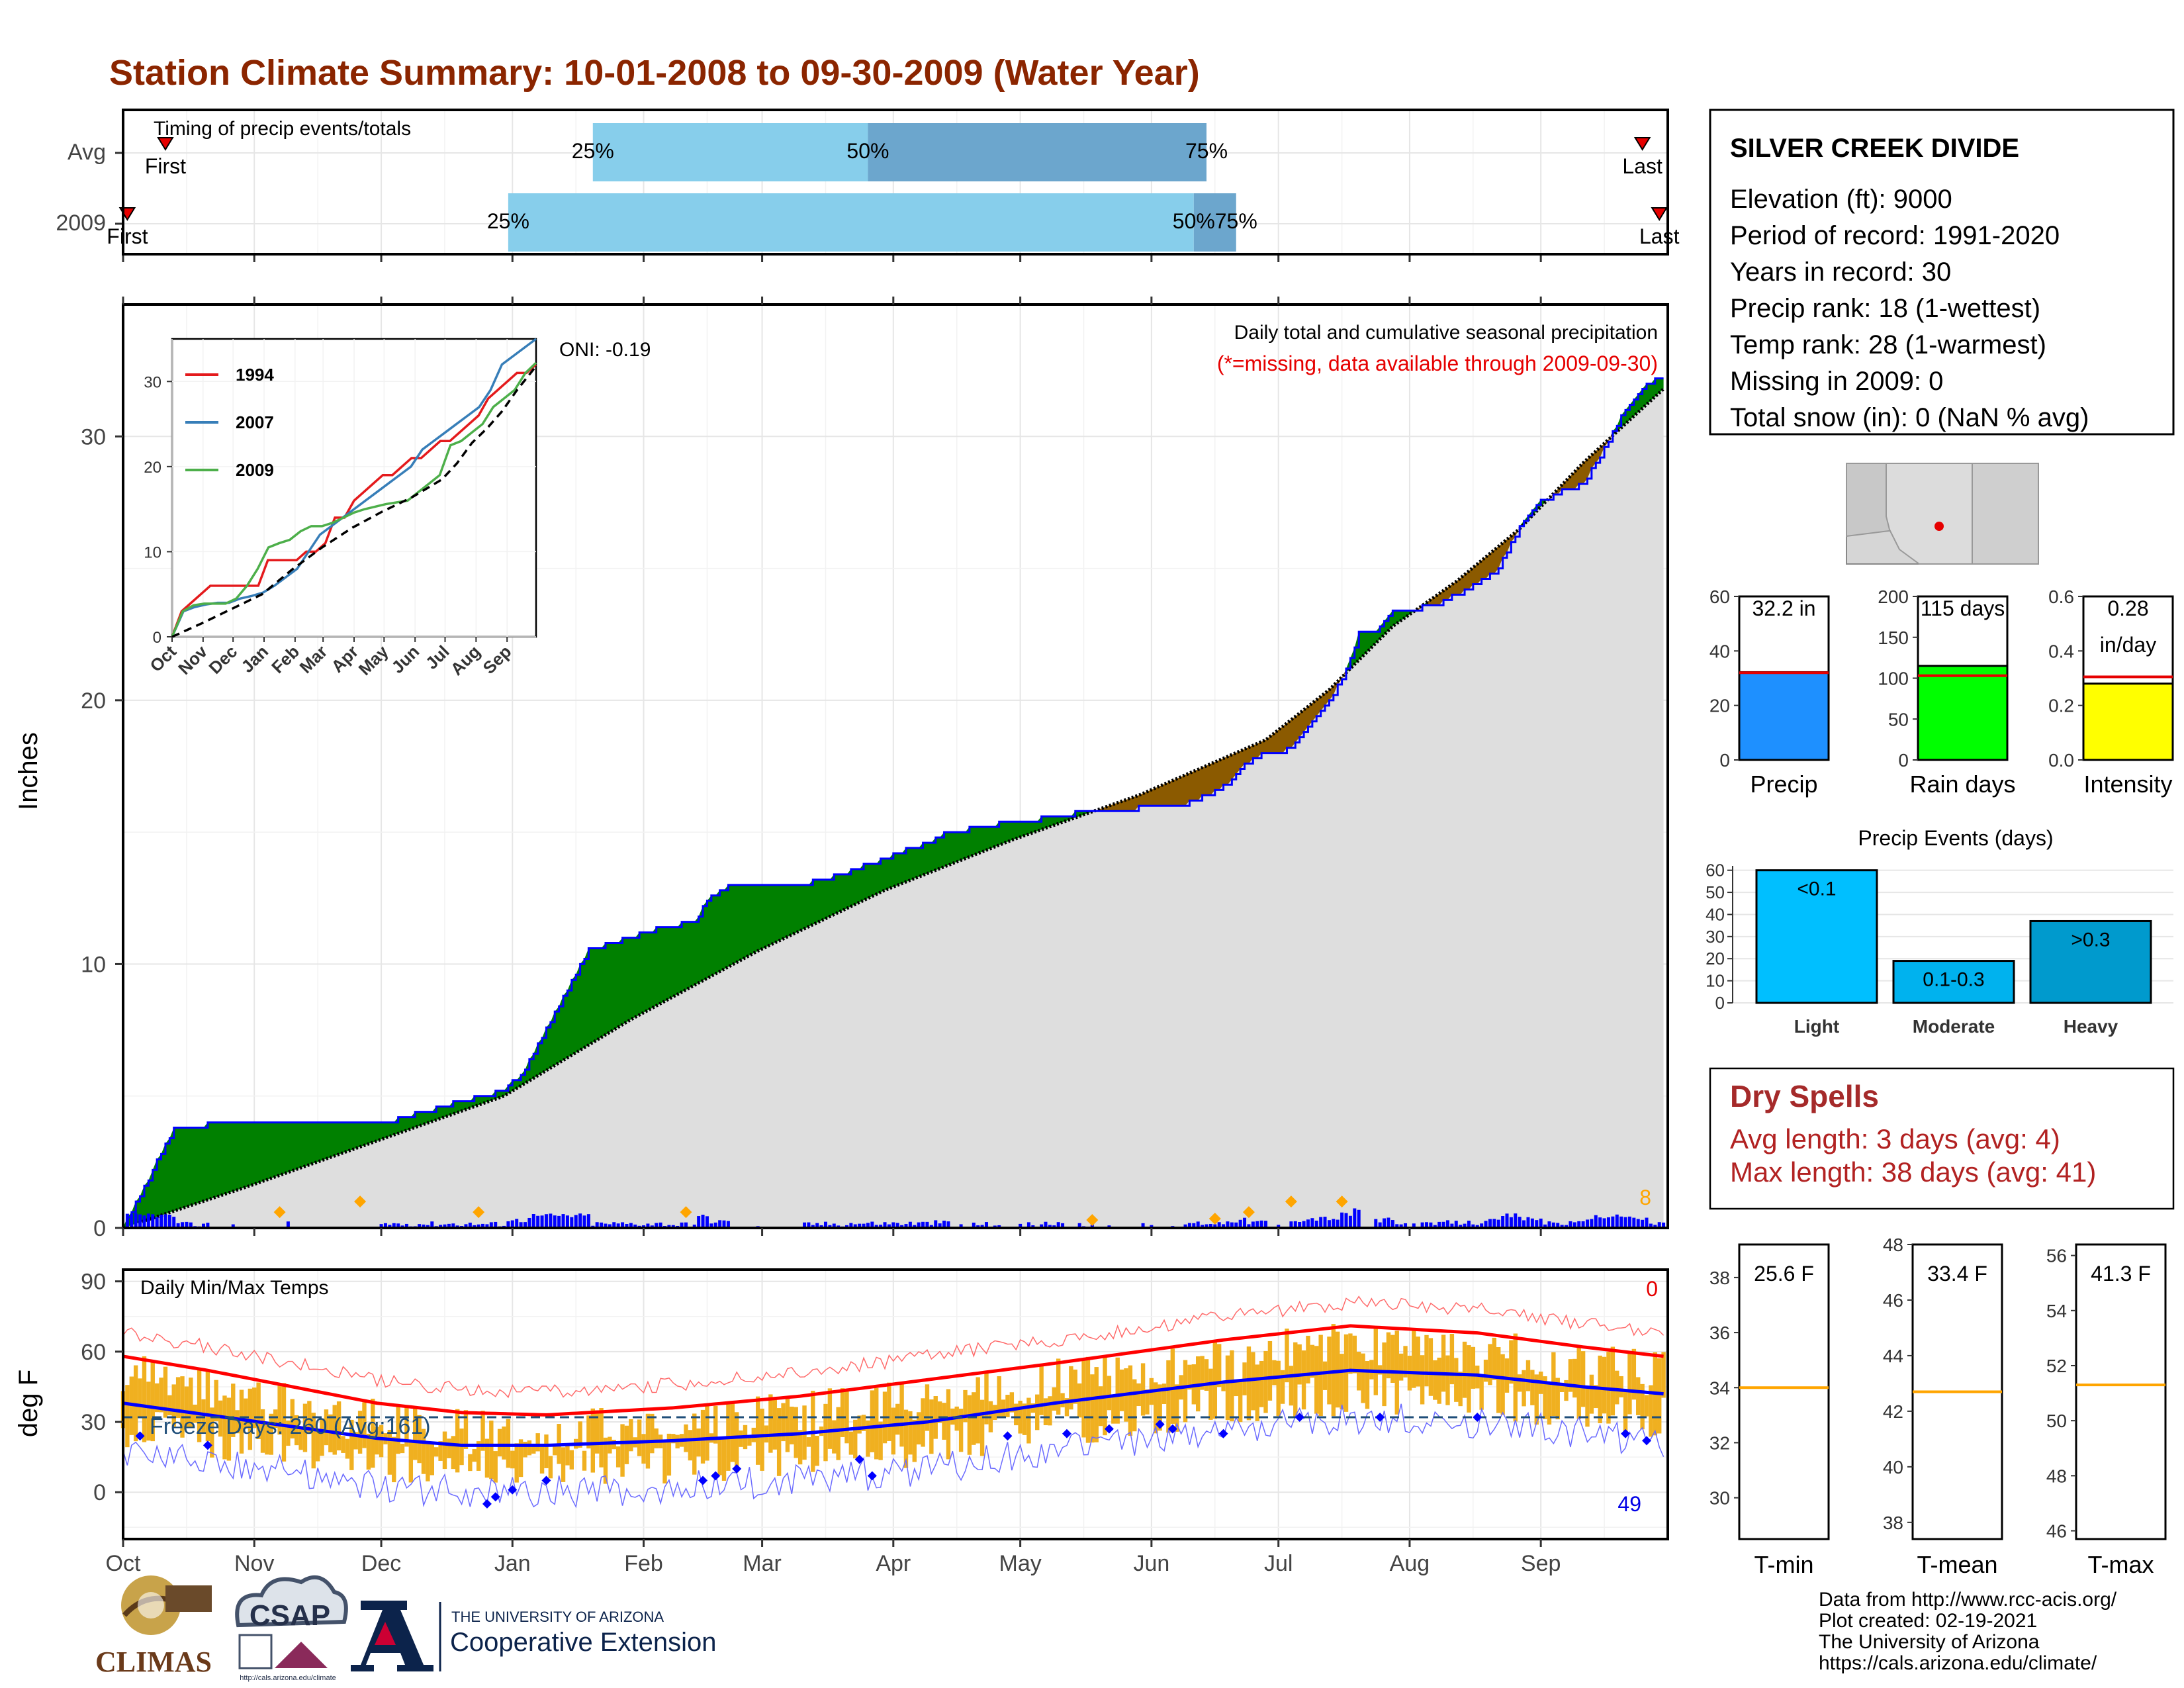 This screenshot has width=2184, height=1688. What do you see at coordinates (1659, 236) in the screenshot?
I see `last-label: Last` at bounding box center [1659, 236].